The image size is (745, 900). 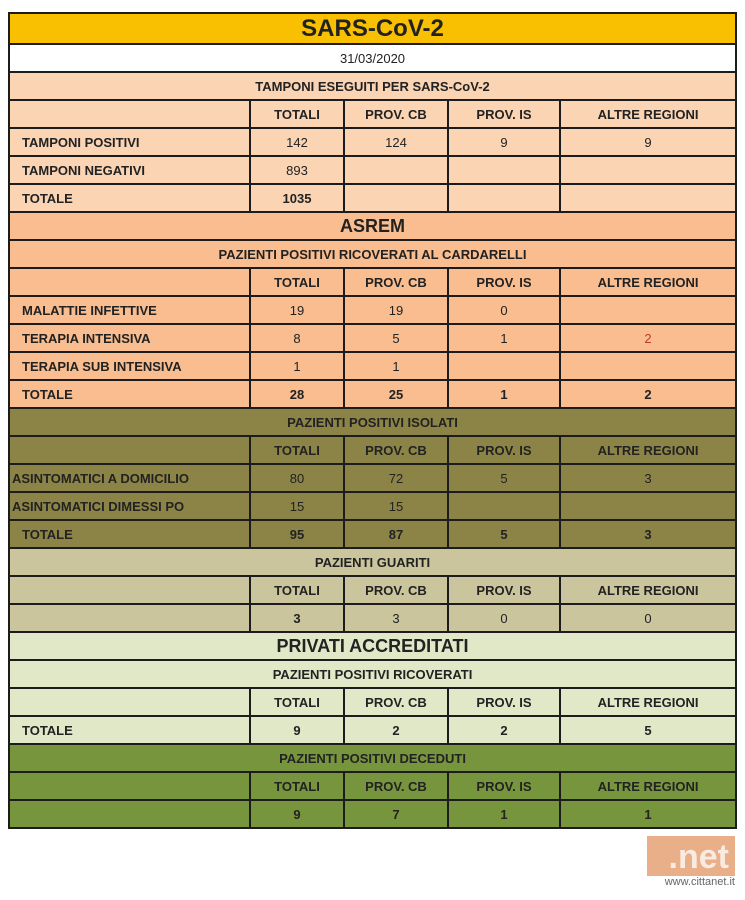 What do you see at coordinates (372, 646) in the screenshot?
I see `section-heading: PRIVATI ACCREDITATI` at bounding box center [372, 646].